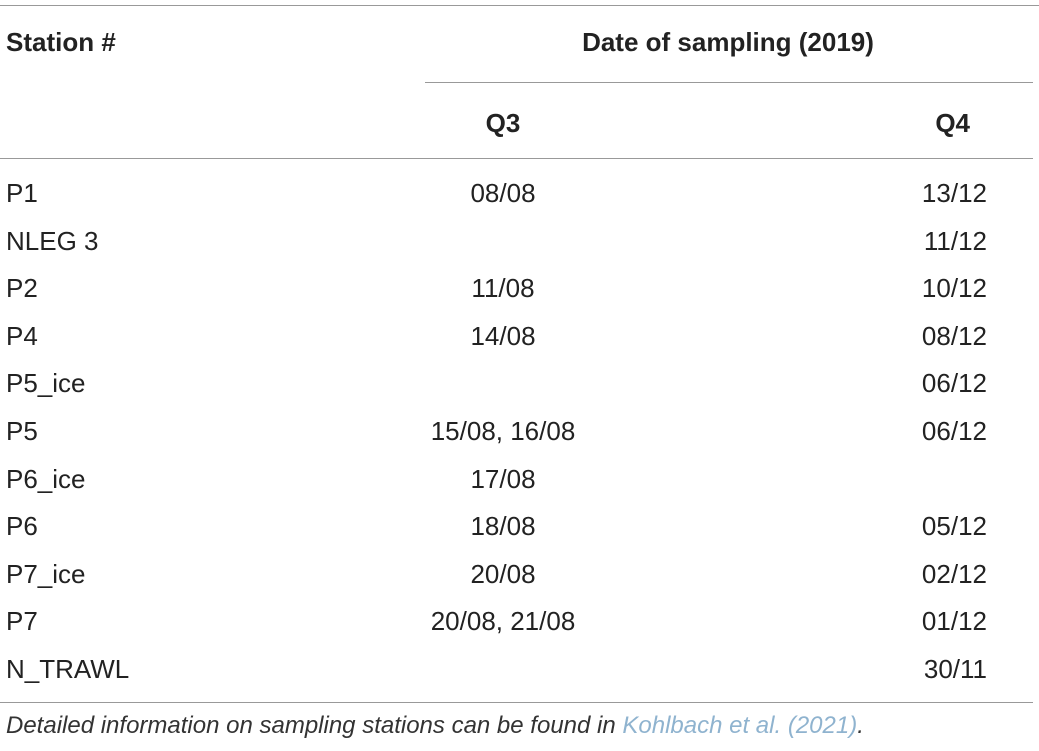 This screenshot has width=1039, height=751. What do you see at coordinates (954, 573) in the screenshot?
I see `cell: 02/12` at bounding box center [954, 573].